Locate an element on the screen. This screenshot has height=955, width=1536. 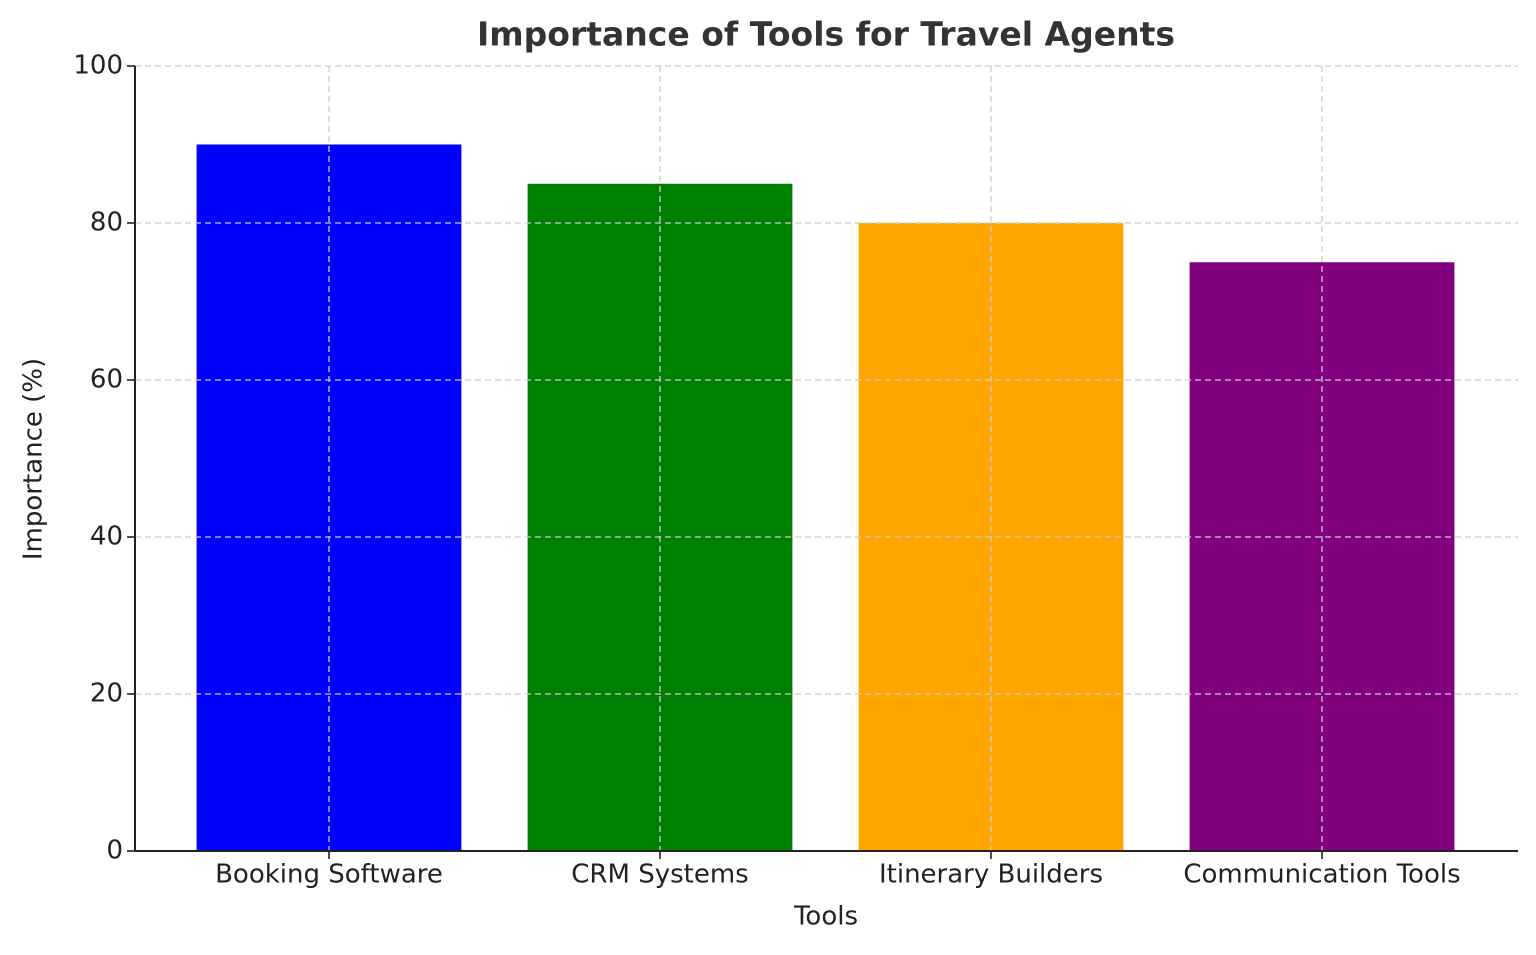
y-tick-label: 80 is located at coordinates (106, 223).